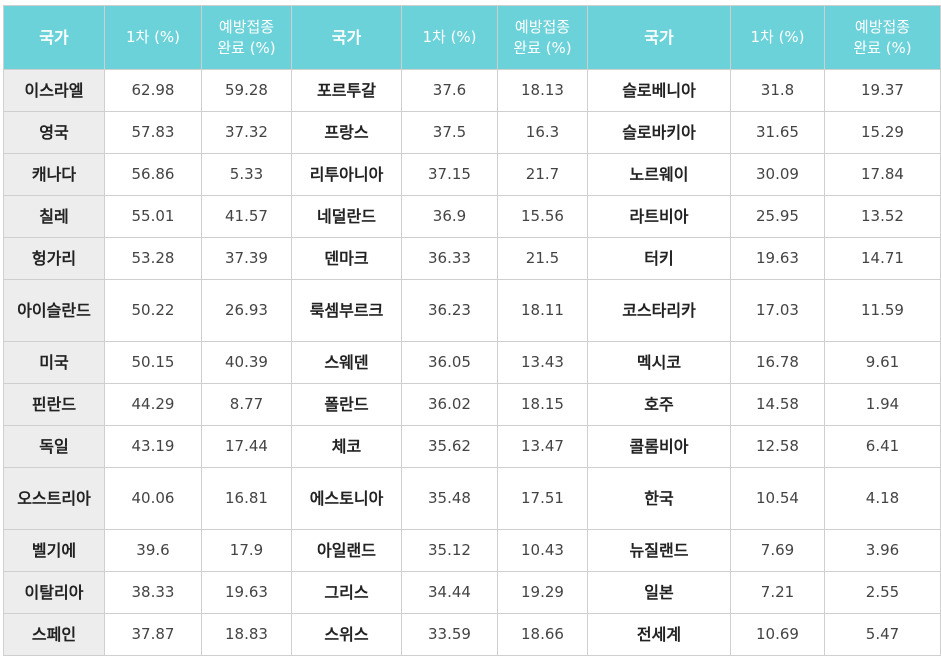 Image resolution: width=941 pixels, height=656 pixels. What do you see at coordinates (346, 498) in the screenshot?
I see `country-cell: 에스토니아` at bounding box center [346, 498].